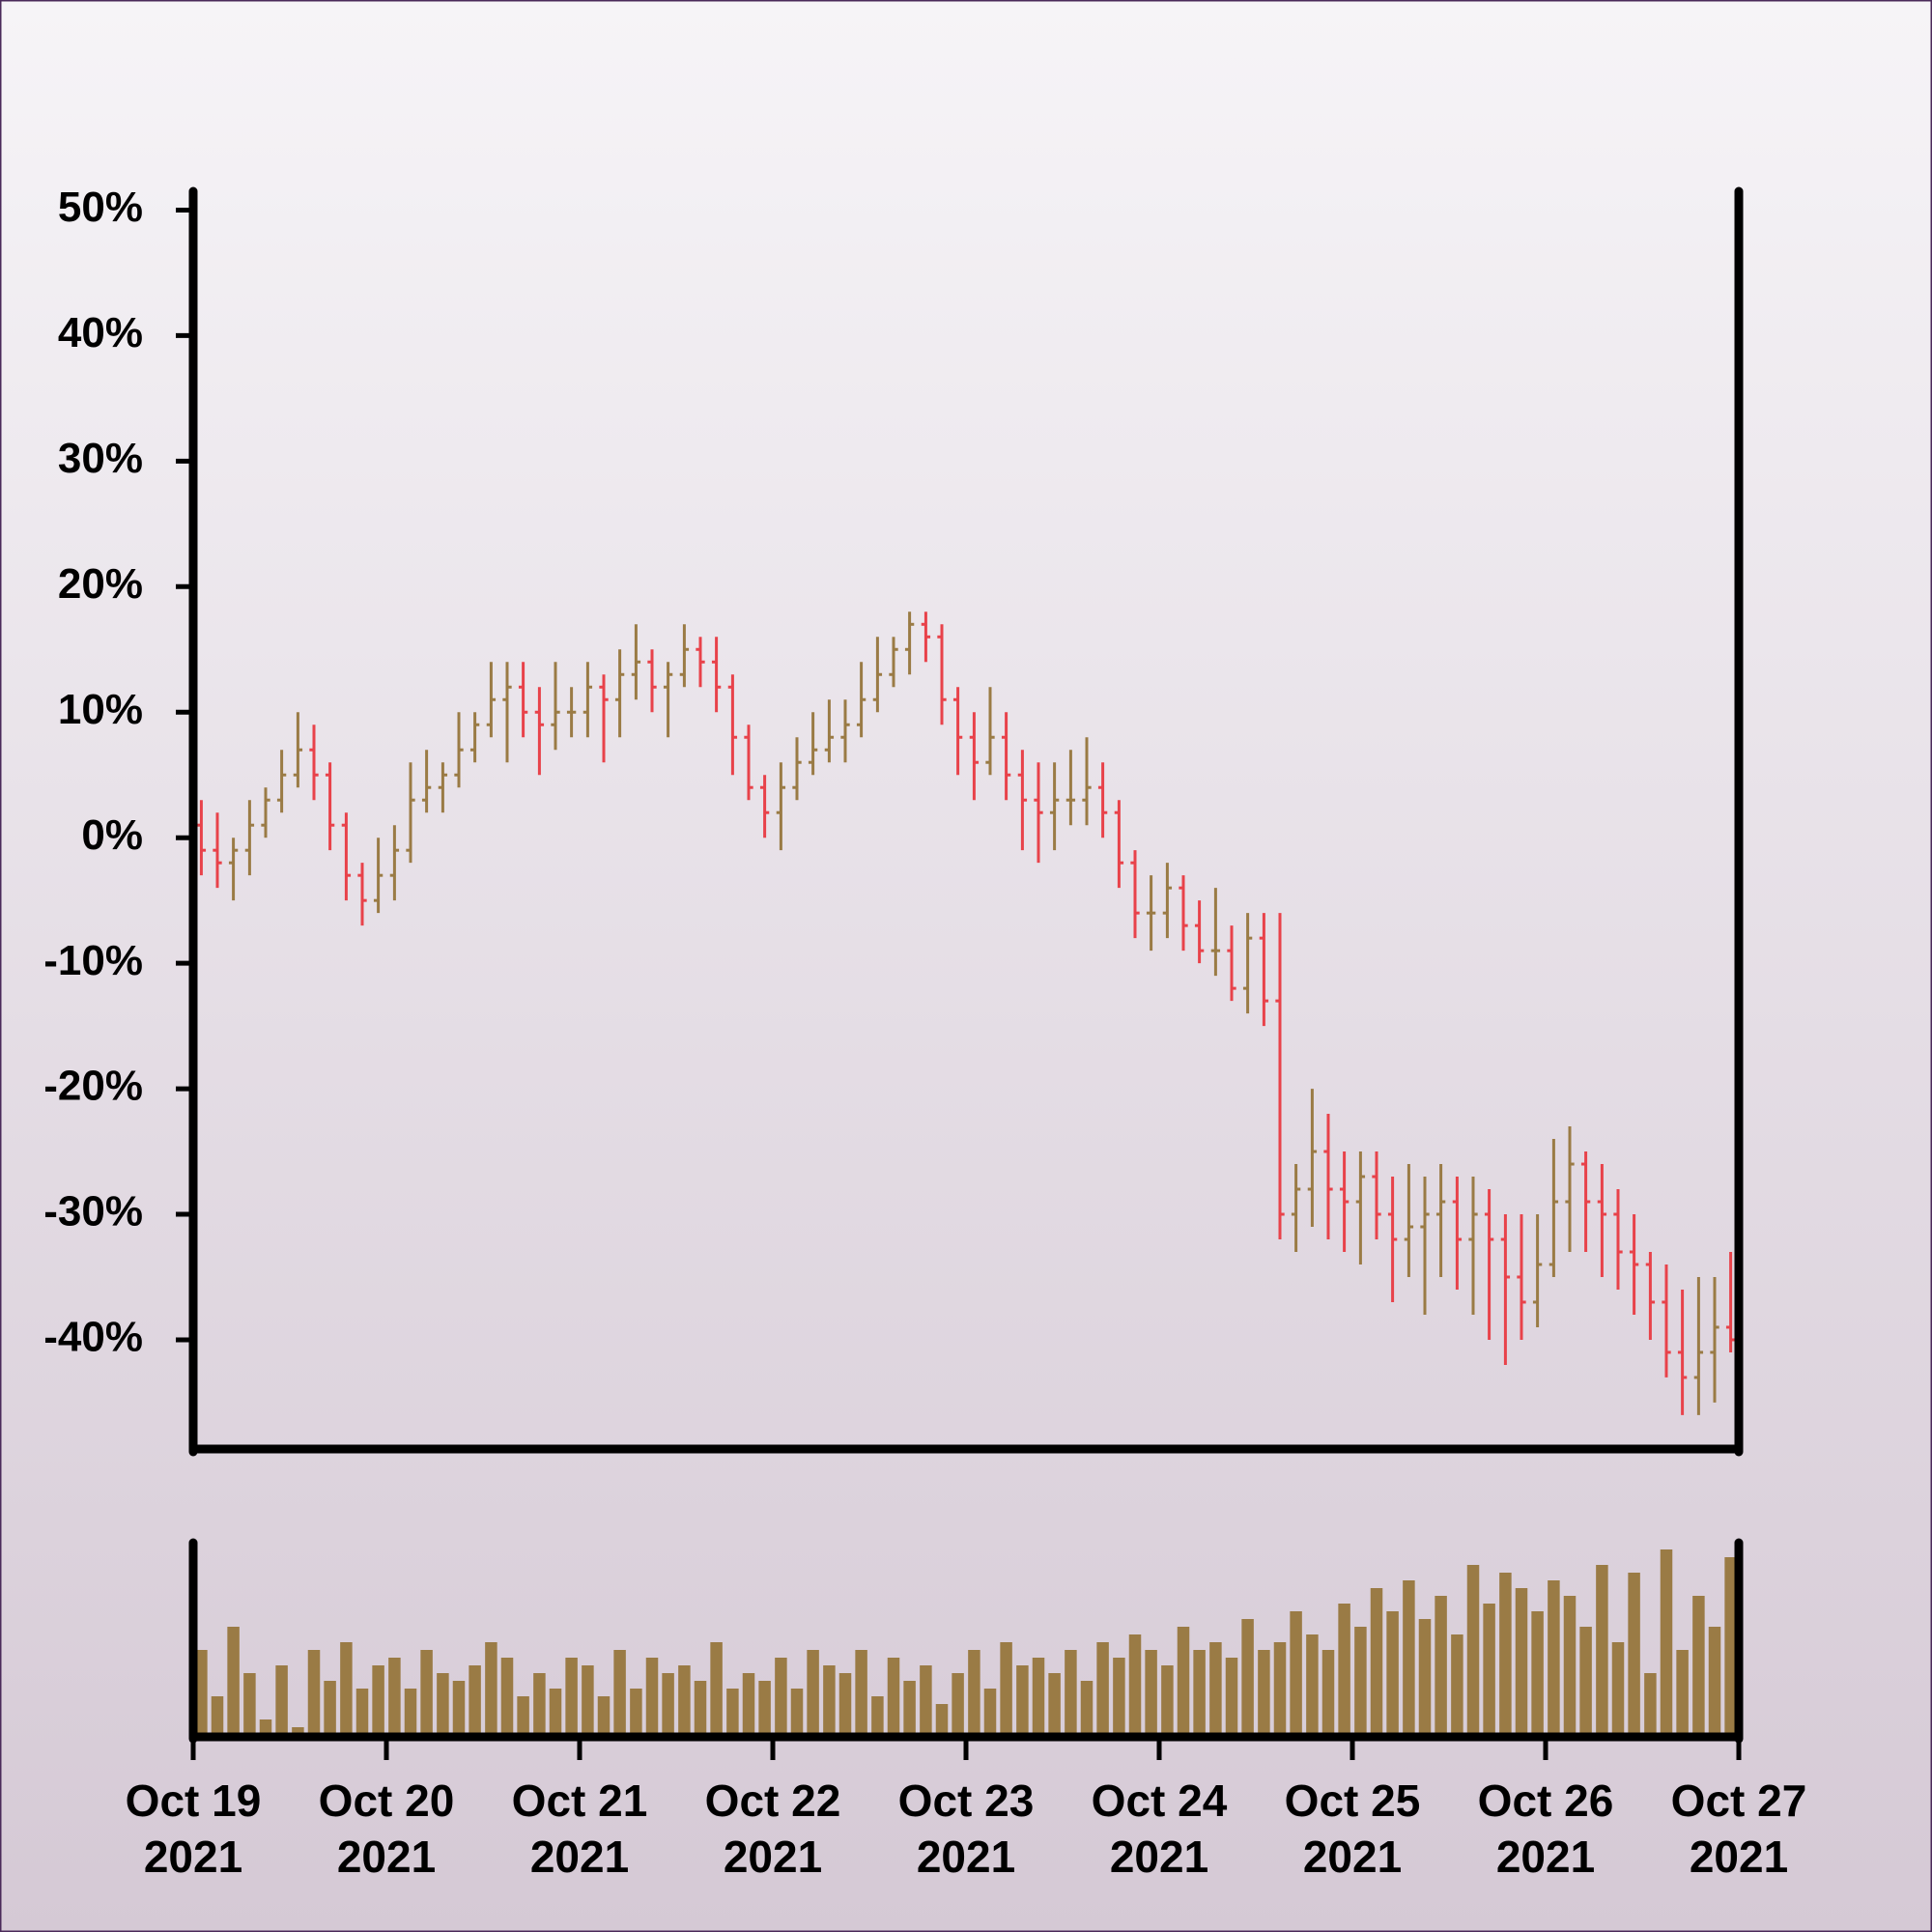 Image resolution: width=1932 pixels, height=1932 pixels. I want to click on y-tick-label: 0%, so click(112, 835).